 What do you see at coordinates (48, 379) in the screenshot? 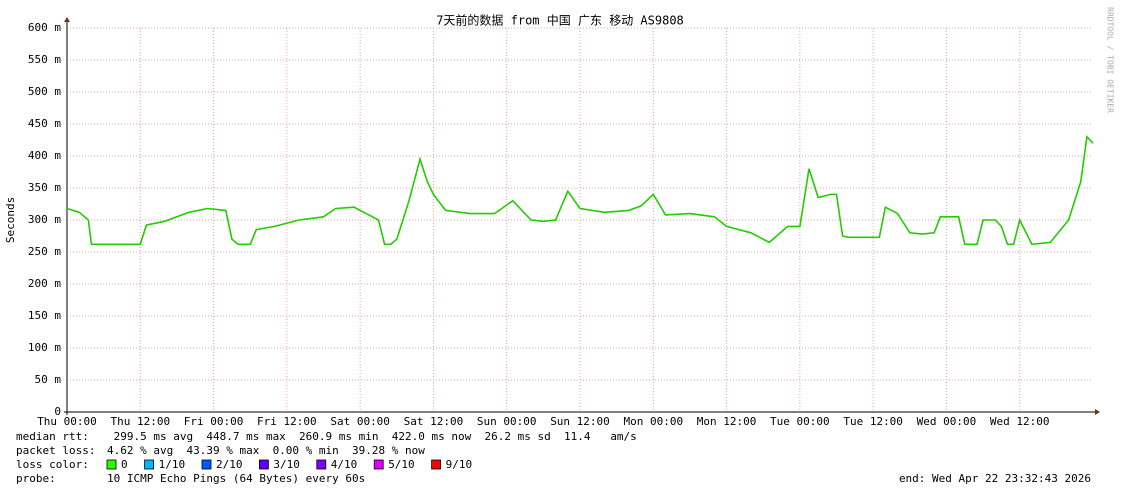
I see `y-tick-label: 50 m` at bounding box center [48, 379].